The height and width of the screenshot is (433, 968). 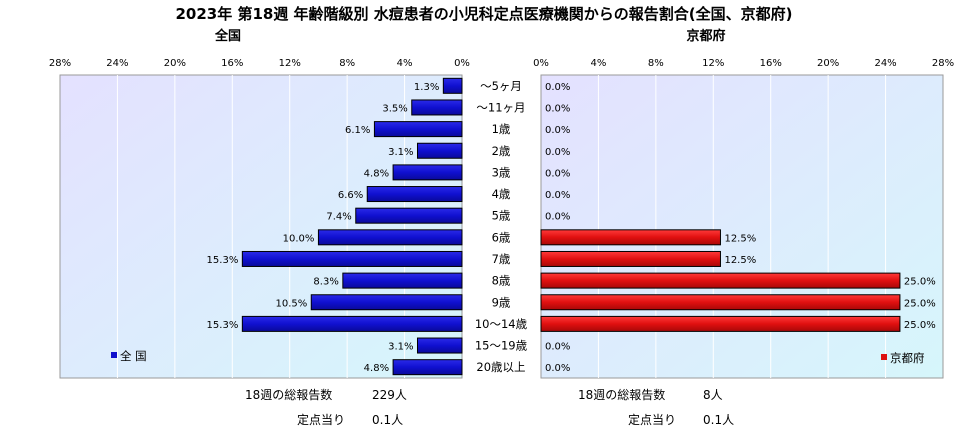 I want to click on tick-label-left: 20%, so click(x=175, y=63).